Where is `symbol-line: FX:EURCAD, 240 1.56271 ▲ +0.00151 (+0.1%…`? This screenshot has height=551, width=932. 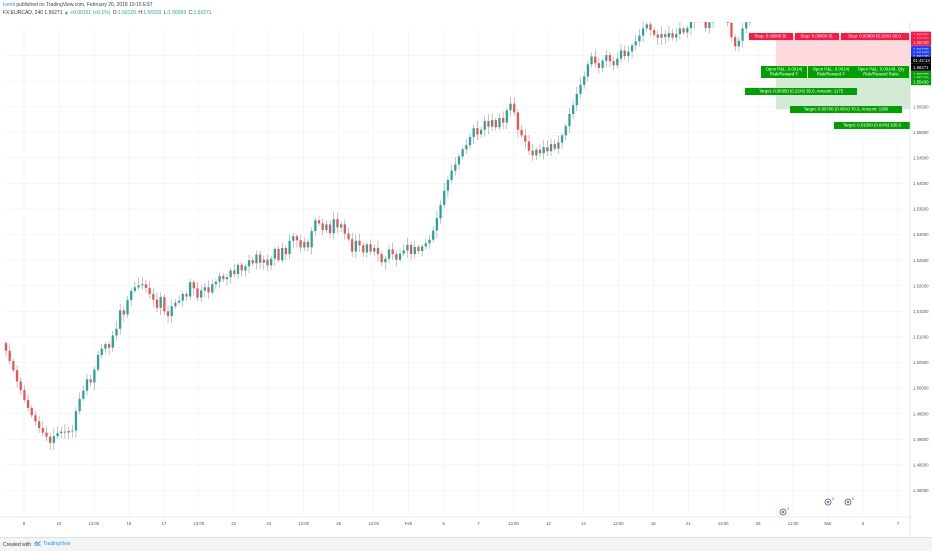 symbol-line: FX:EURCAD, 240 1.56271 ▲ +0.00151 (+0.1%… is located at coordinates (107, 13).